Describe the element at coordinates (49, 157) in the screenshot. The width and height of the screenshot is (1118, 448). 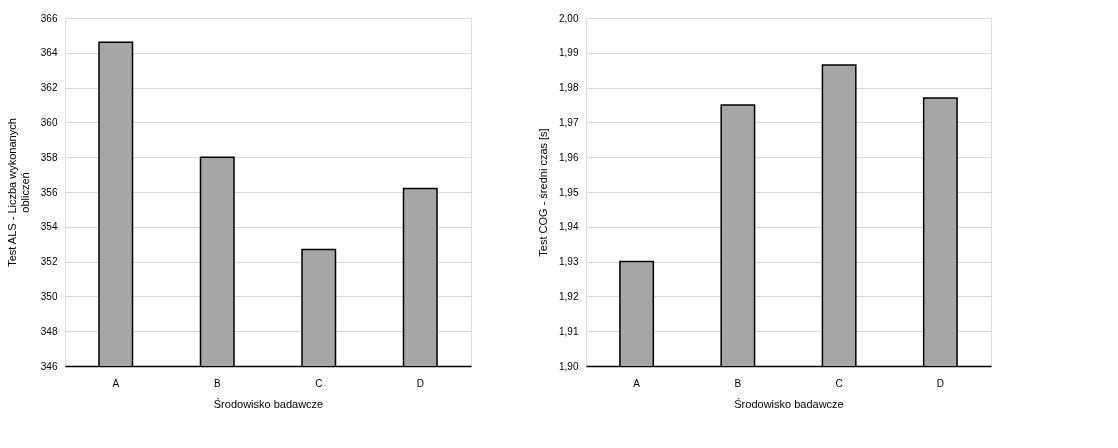
I see `y-tick-label: 358` at that location.